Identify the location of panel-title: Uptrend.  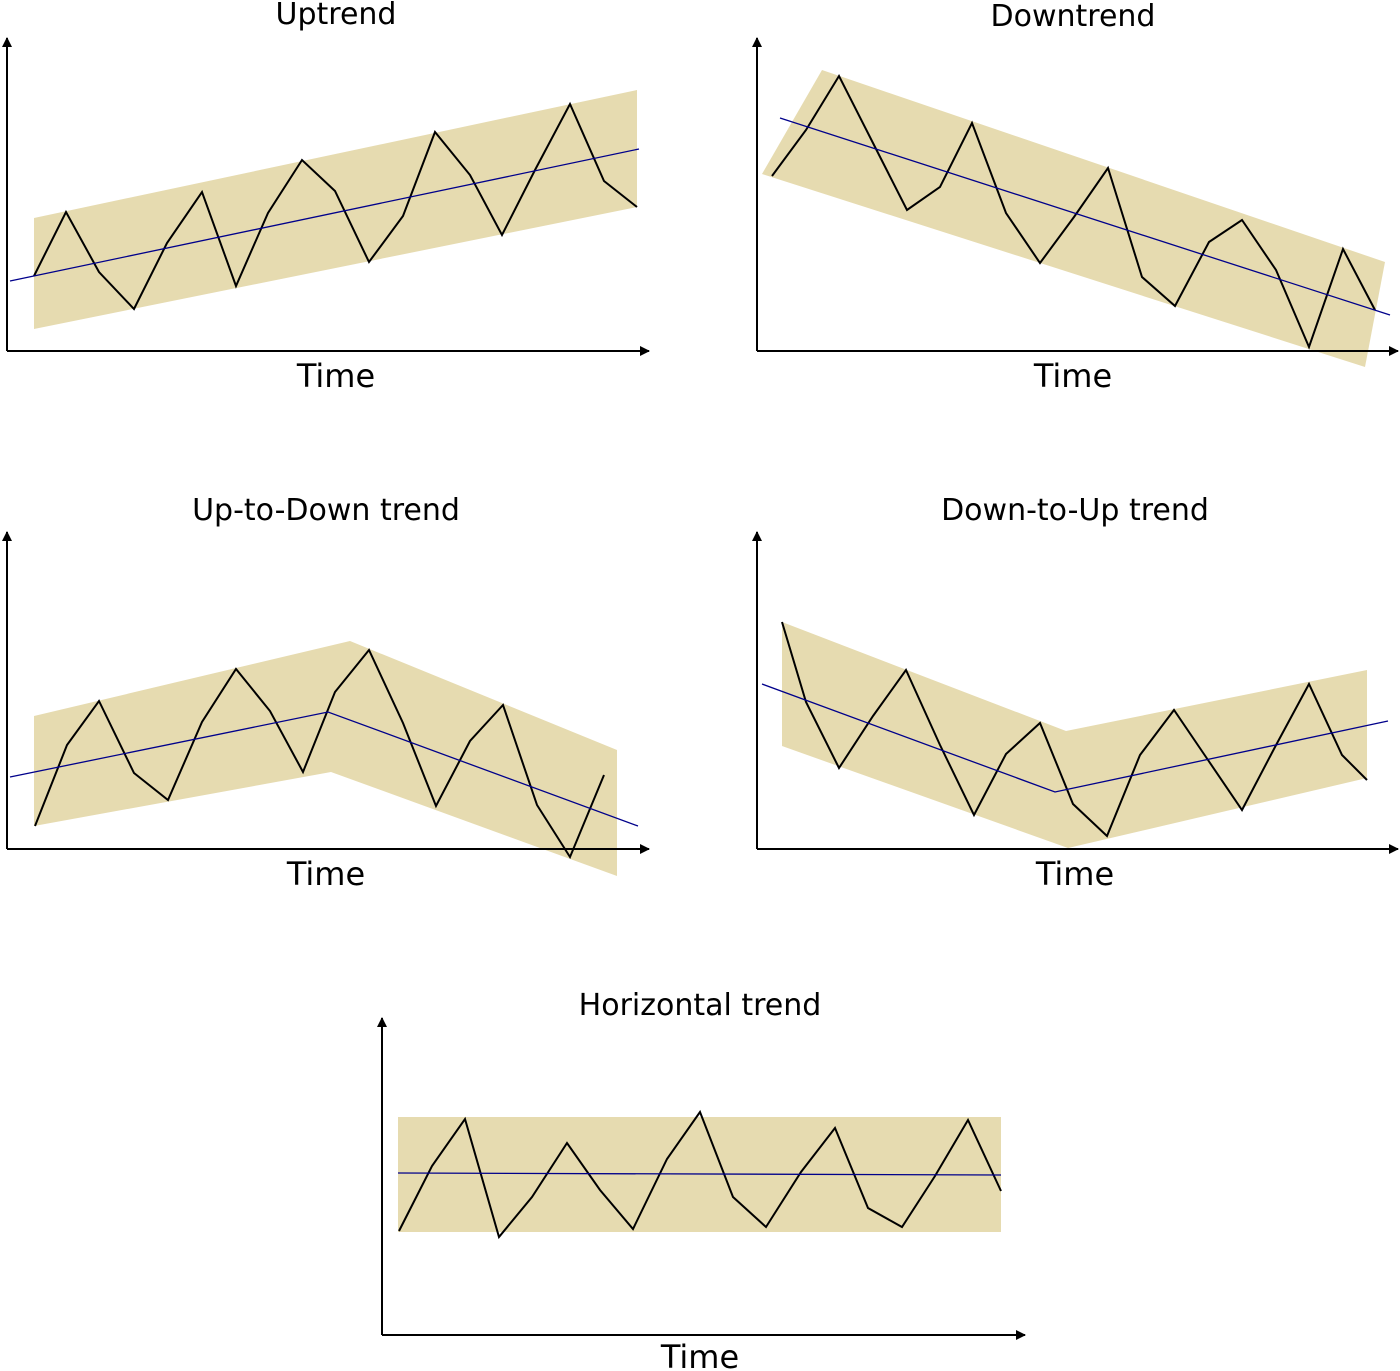
(336, 16).